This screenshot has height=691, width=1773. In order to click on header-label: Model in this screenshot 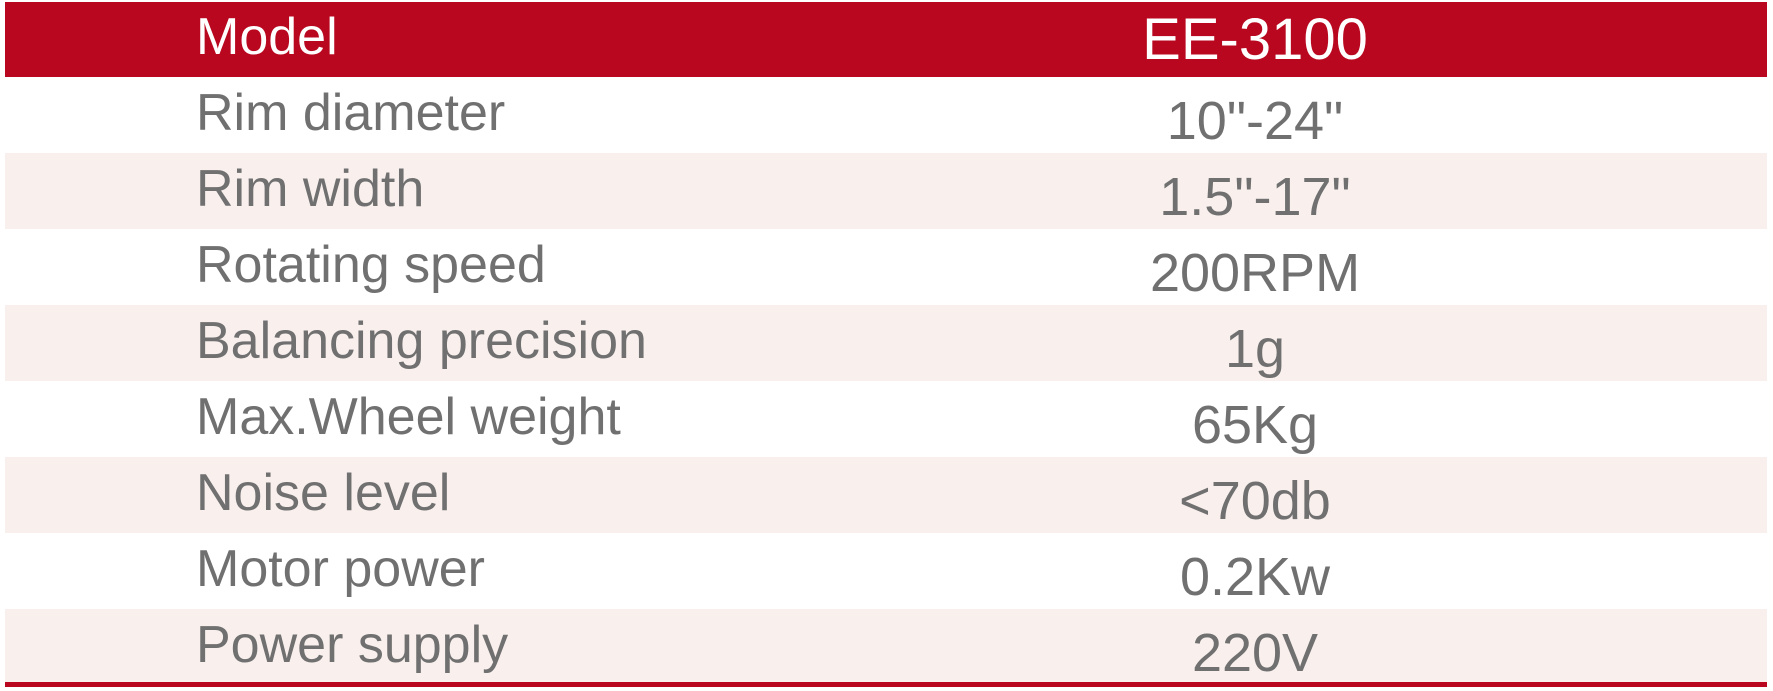, I will do `click(267, 37)`.